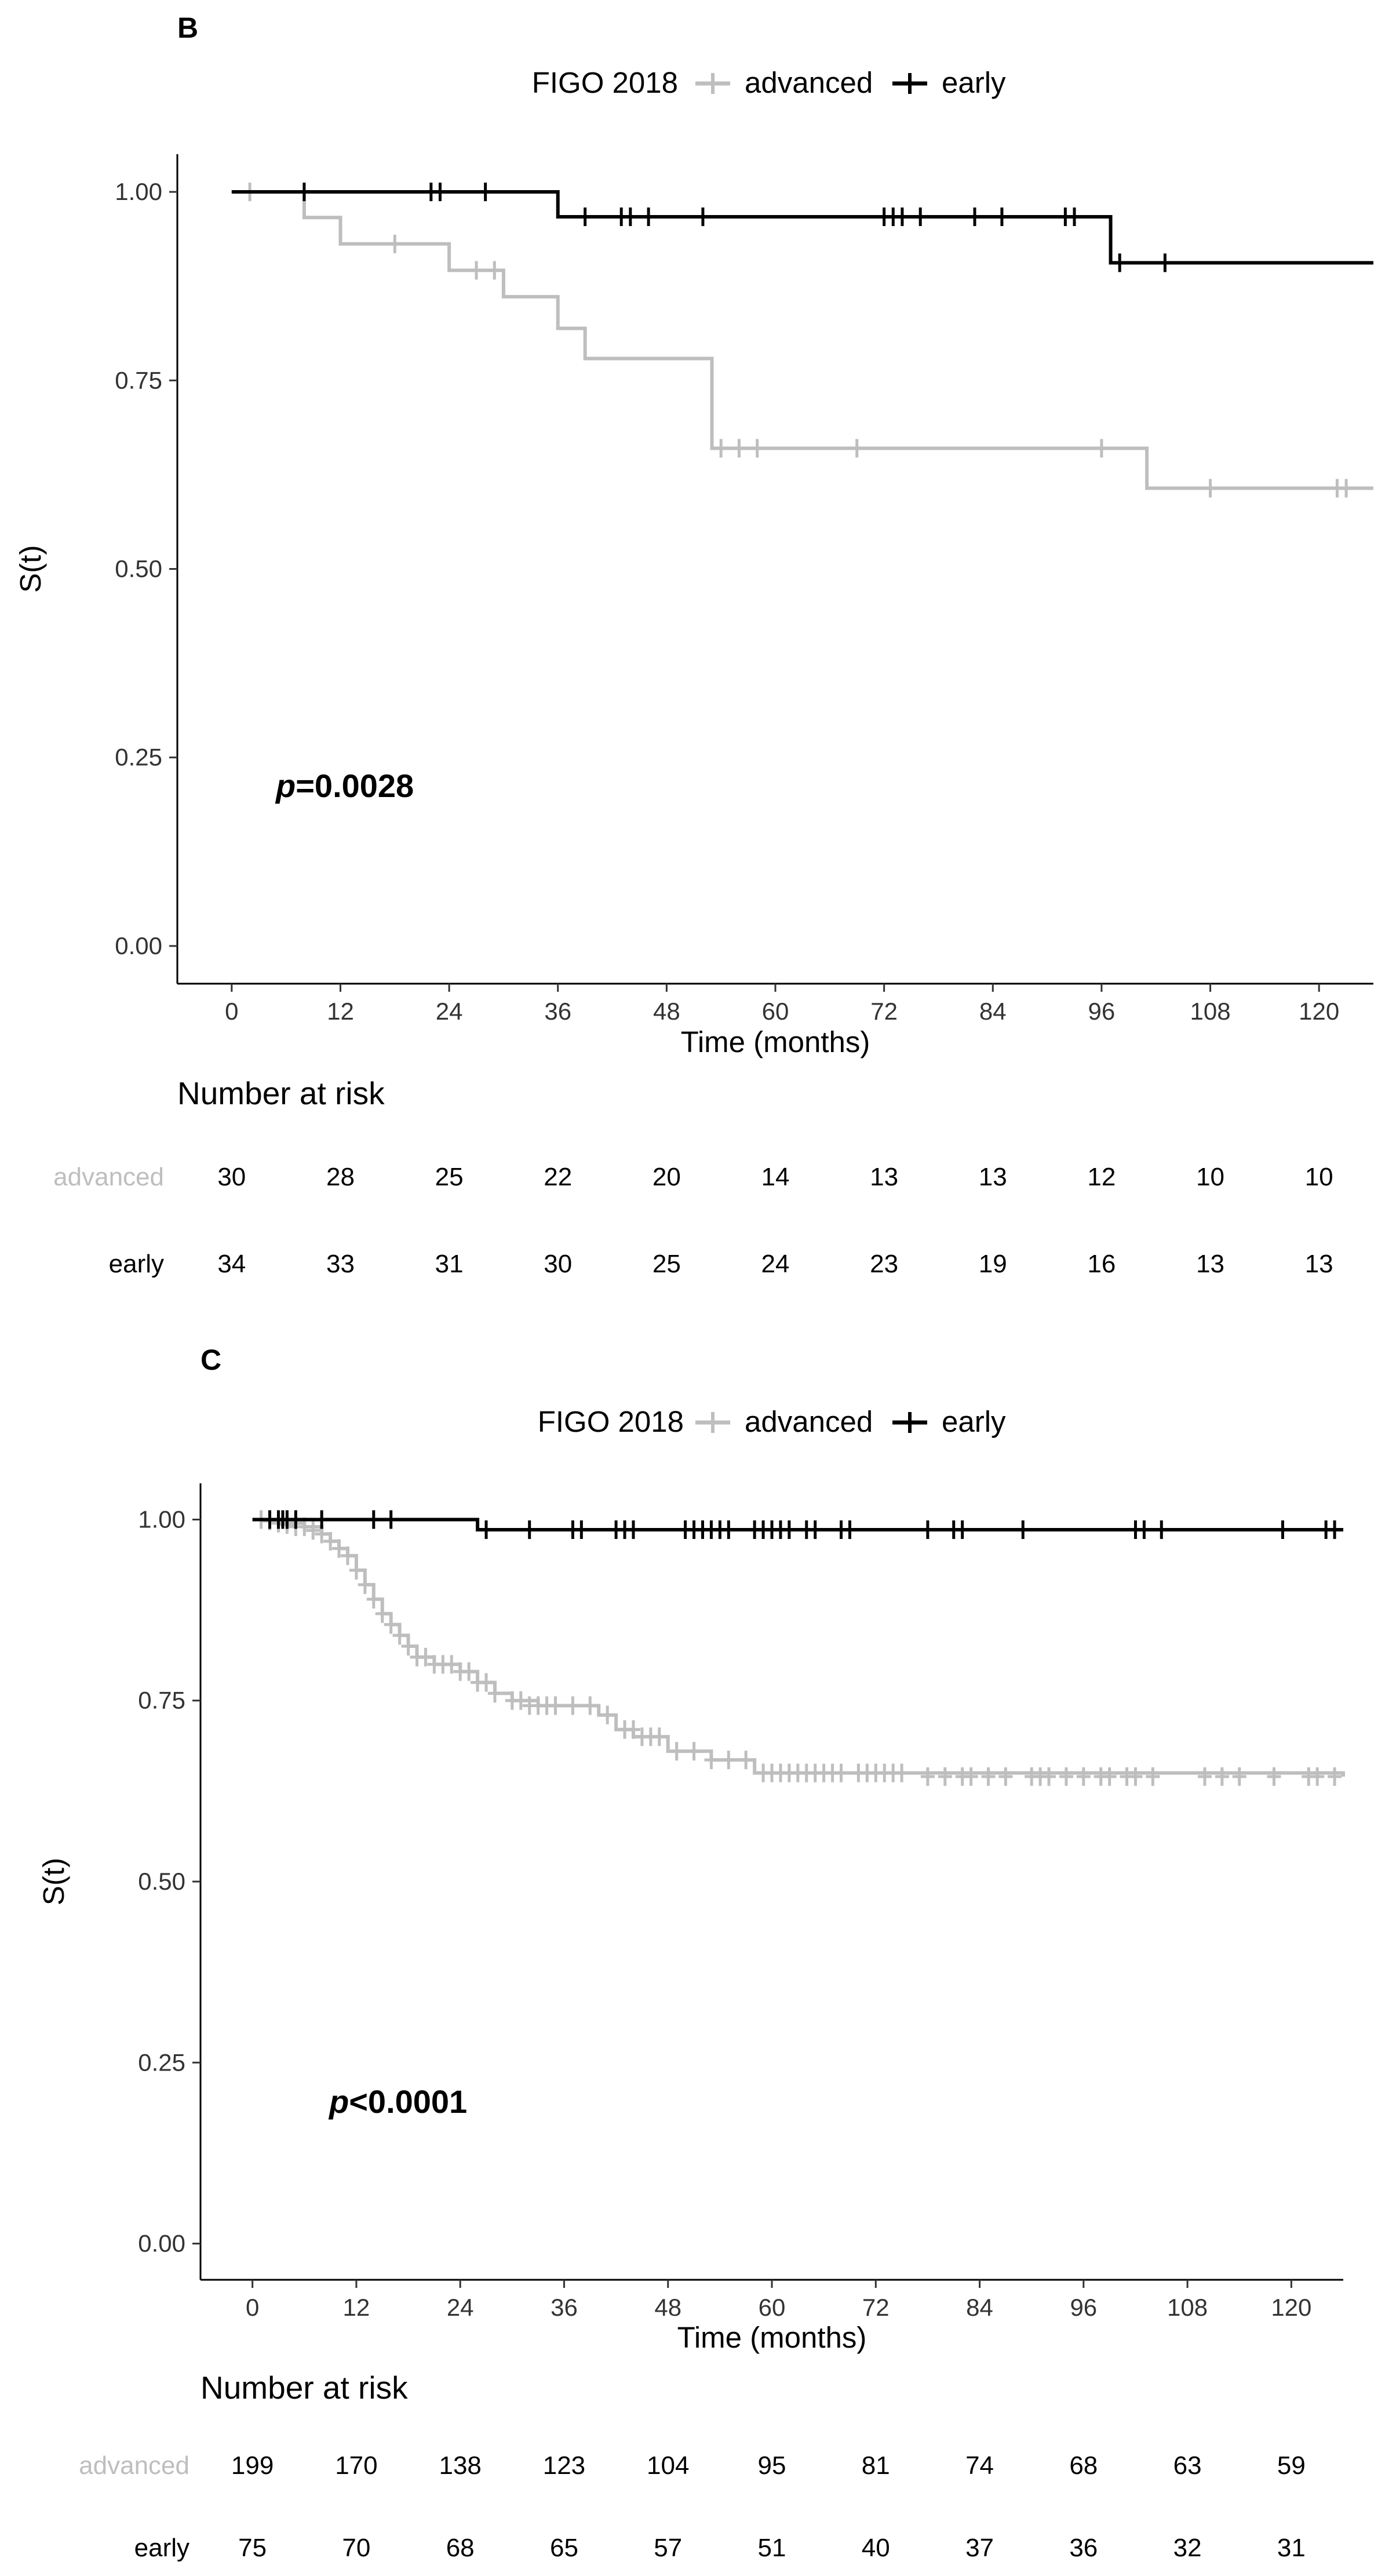 This screenshot has height=2576, width=1396. What do you see at coordinates (876, 2465) in the screenshot?
I see `risk-count-advanced: 81` at bounding box center [876, 2465].